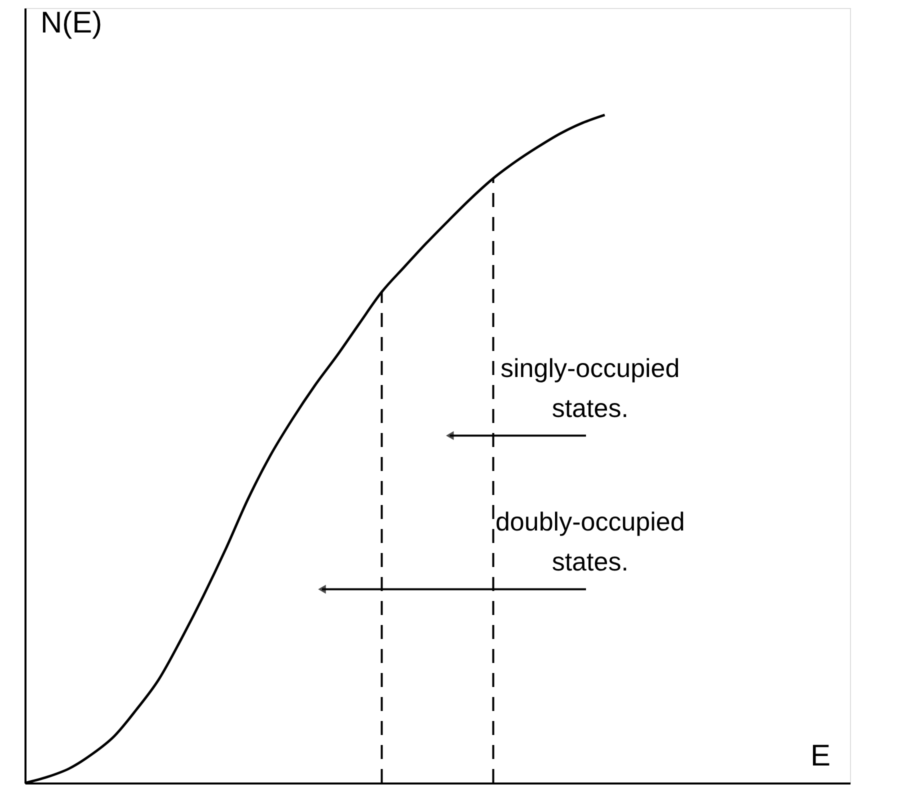 The height and width of the screenshot is (793, 897). What do you see at coordinates (820, 756) in the screenshot?
I see `x-axis-title: E` at bounding box center [820, 756].